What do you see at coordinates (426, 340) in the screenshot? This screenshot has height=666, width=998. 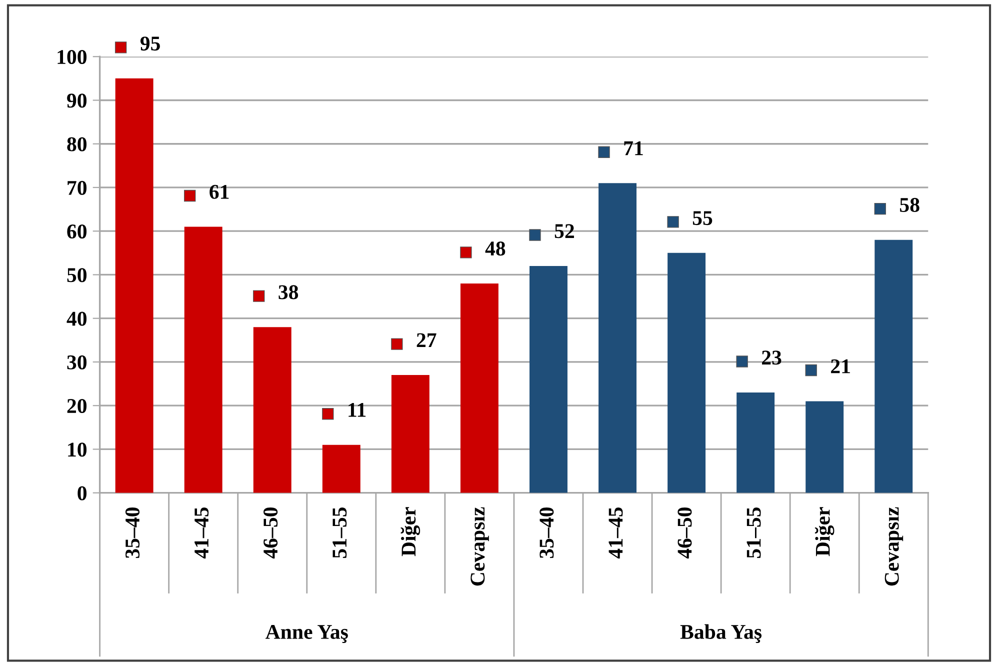 I see `data-label: 27` at bounding box center [426, 340].